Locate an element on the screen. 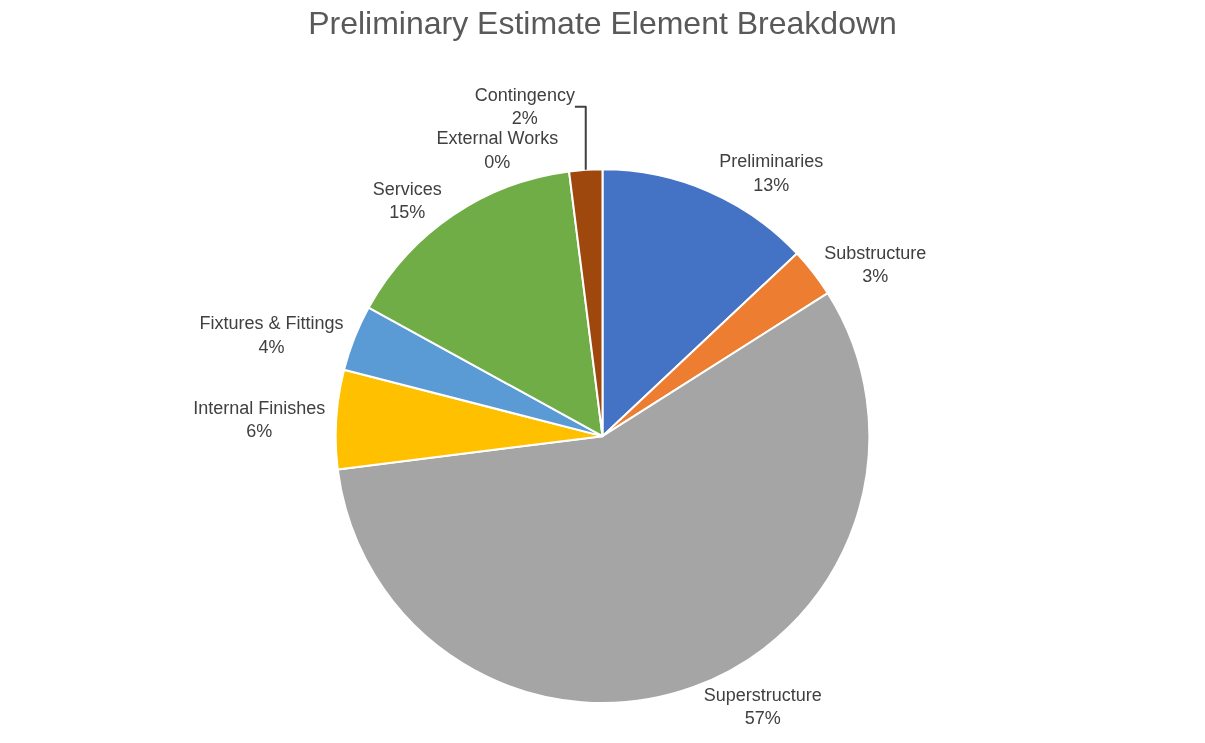  category-label: External Works is located at coordinates (497, 138).